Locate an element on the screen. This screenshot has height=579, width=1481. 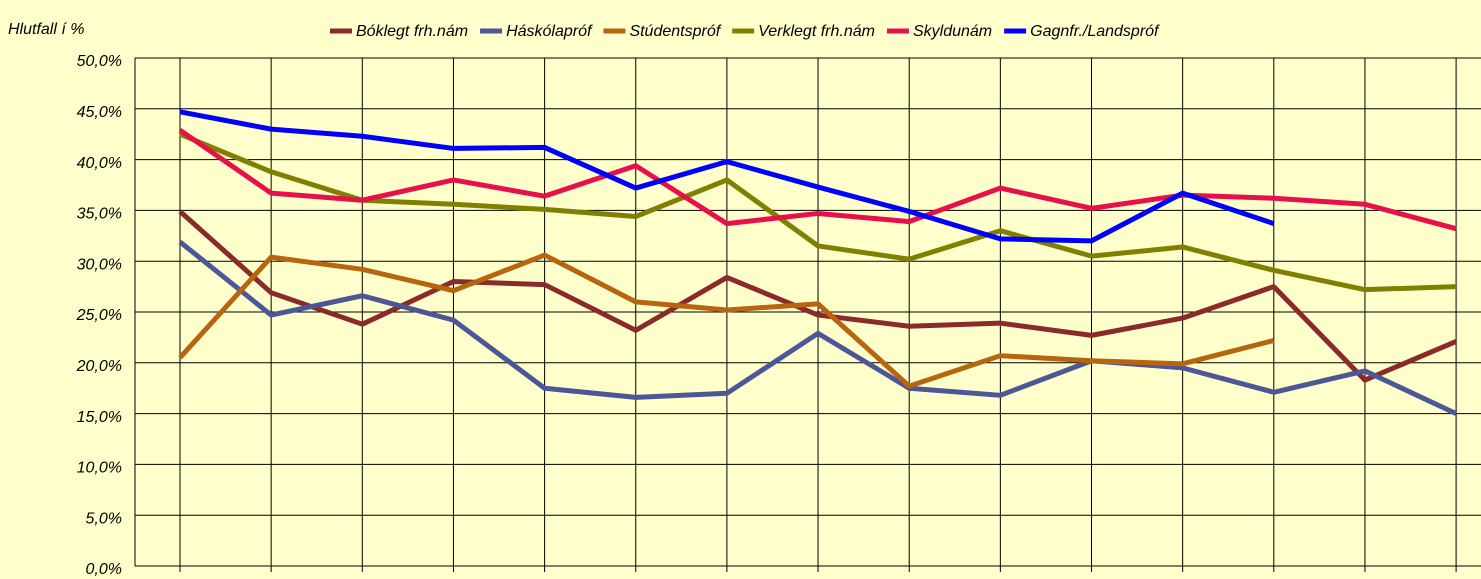
y-tick-label: 35,0% is located at coordinates (99, 214).